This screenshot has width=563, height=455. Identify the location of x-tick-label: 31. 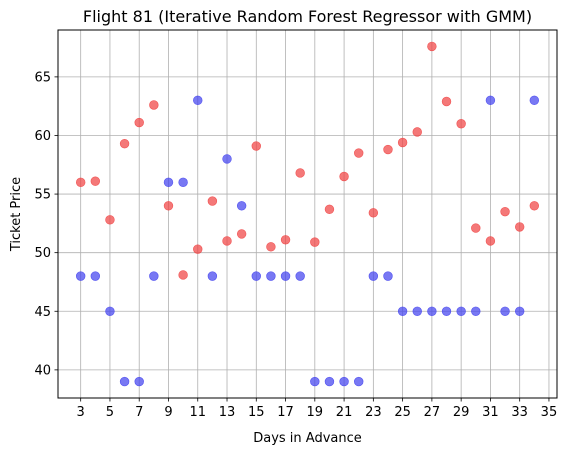
(490, 412).